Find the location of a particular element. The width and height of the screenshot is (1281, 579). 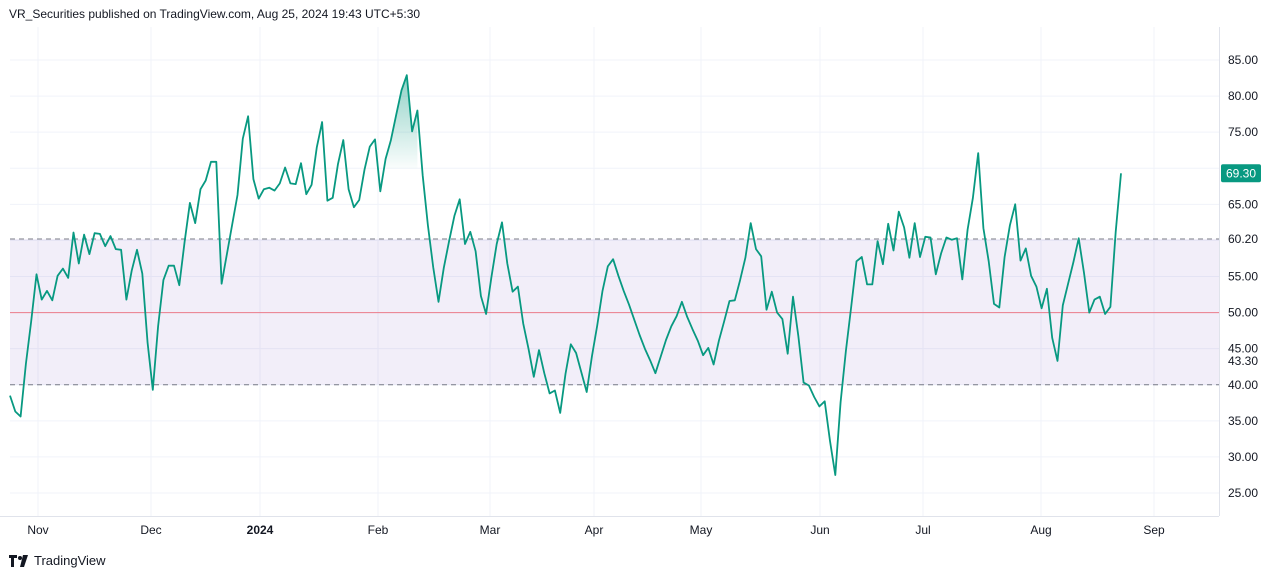

y-tick-label: 80.00 is located at coordinates (1243, 96).